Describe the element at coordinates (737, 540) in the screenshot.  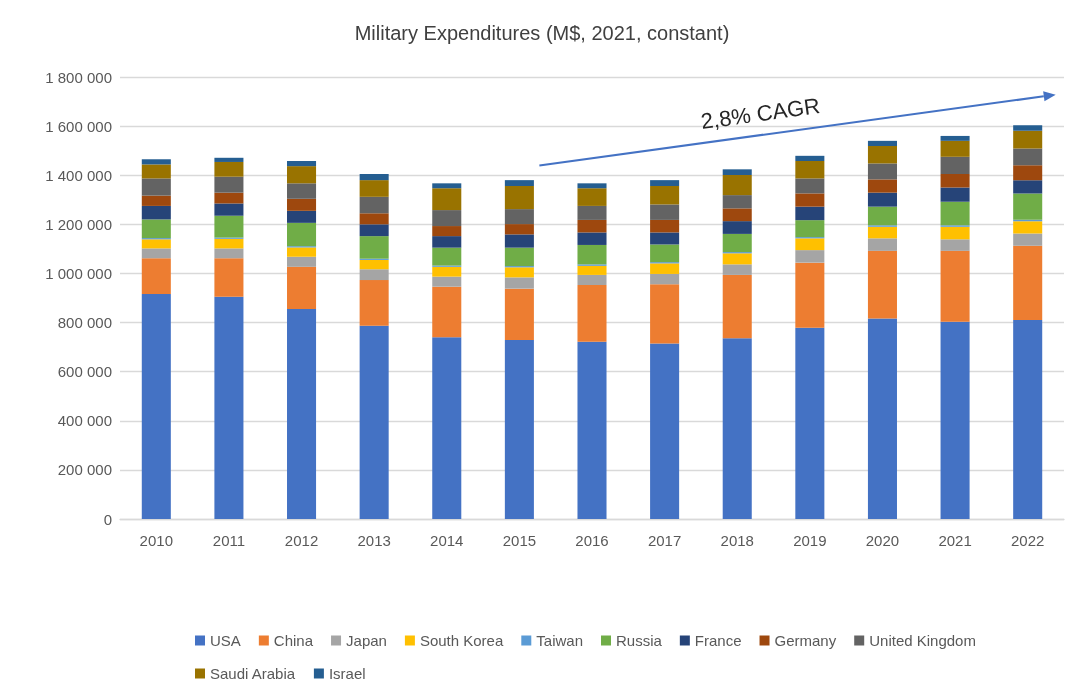
I see `x-tick-label: 2018` at that location.